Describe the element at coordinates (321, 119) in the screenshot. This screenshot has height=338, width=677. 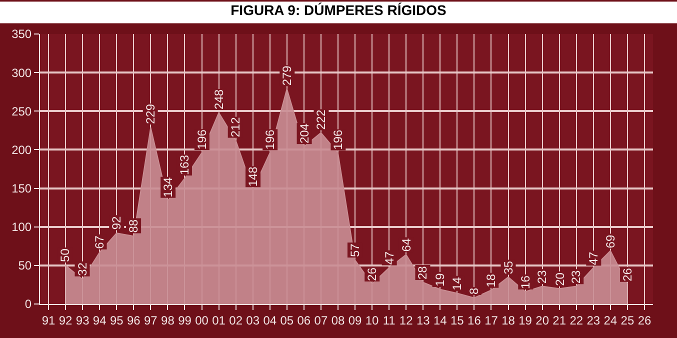
I see `data-label: 222` at that location.